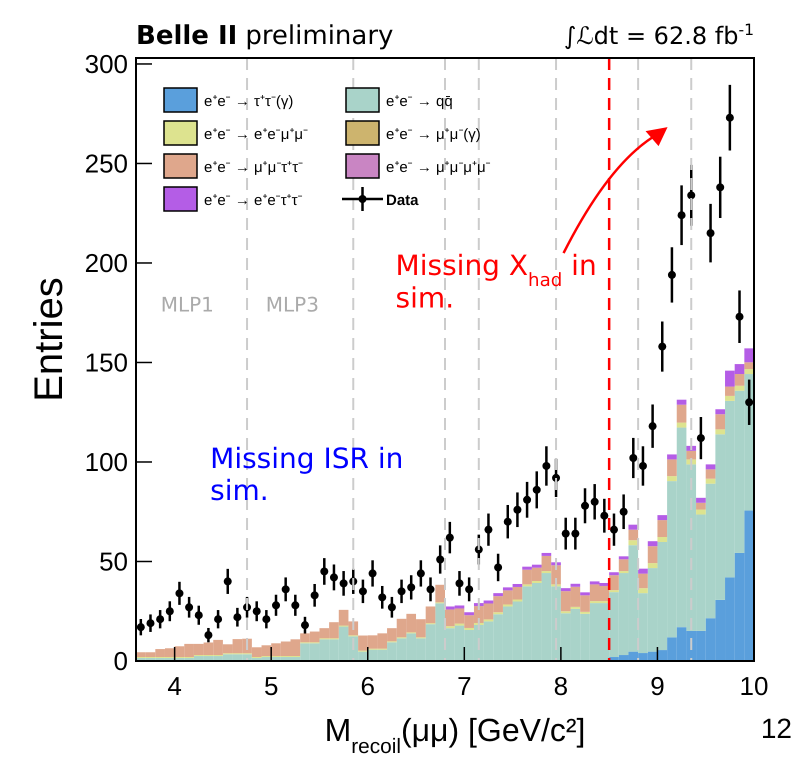 The width and height of the screenshot is (806, 769). What do you see at coordinates (776, 728) in the screenshot?
I see `text: 12` at bounding box center [776, 728].